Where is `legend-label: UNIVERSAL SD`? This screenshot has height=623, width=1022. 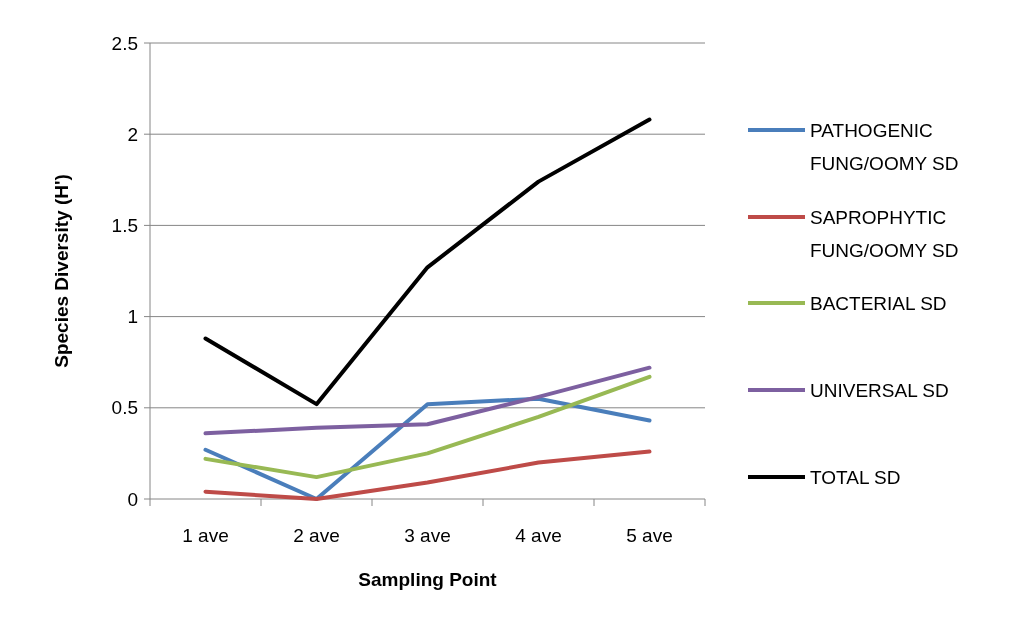 legend-label: UNIVERSAL SD is located at coordinates (879, 390).